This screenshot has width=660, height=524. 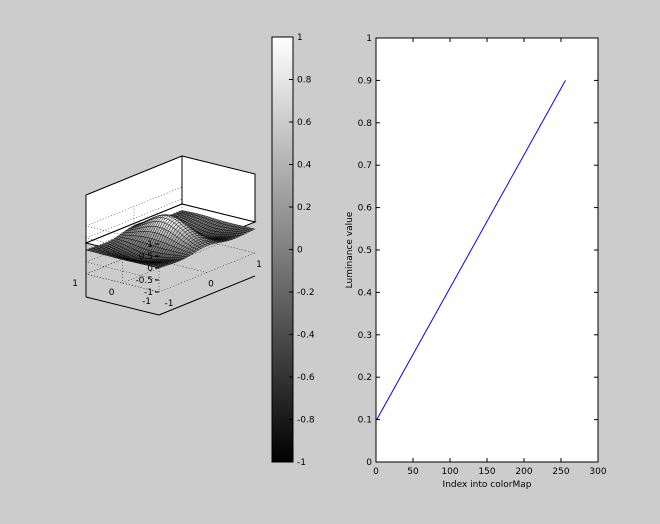 What do you see at coordinates (259, 265) in the screenshot?
I see `surface-x-tick-label: 1` at bounding box center [259, 265].